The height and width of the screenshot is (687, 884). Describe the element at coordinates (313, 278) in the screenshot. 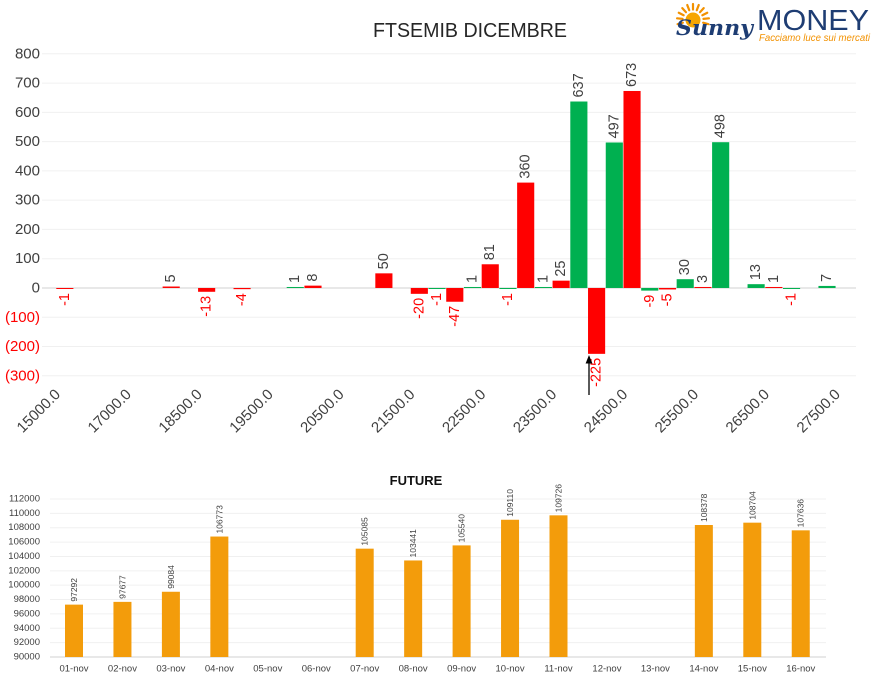

I see `data-label-series-2-cat-7: 8` at that location.